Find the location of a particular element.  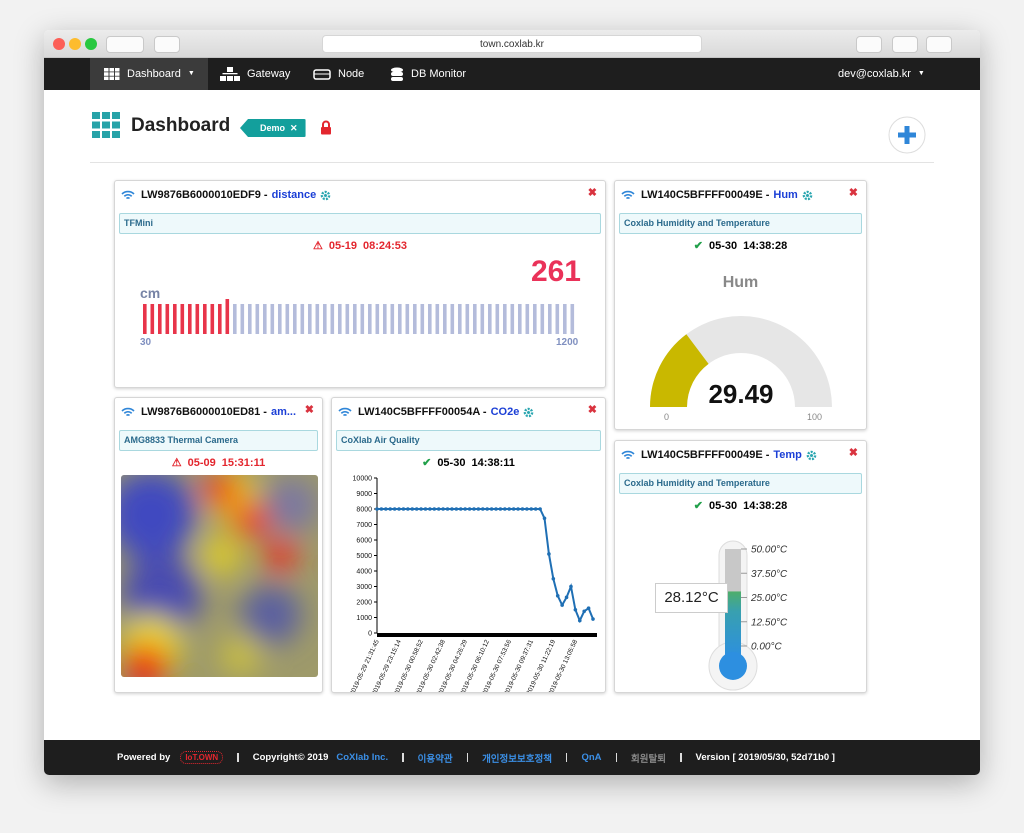

y-tick-label: 8000 is located at coordinates (364, 510).